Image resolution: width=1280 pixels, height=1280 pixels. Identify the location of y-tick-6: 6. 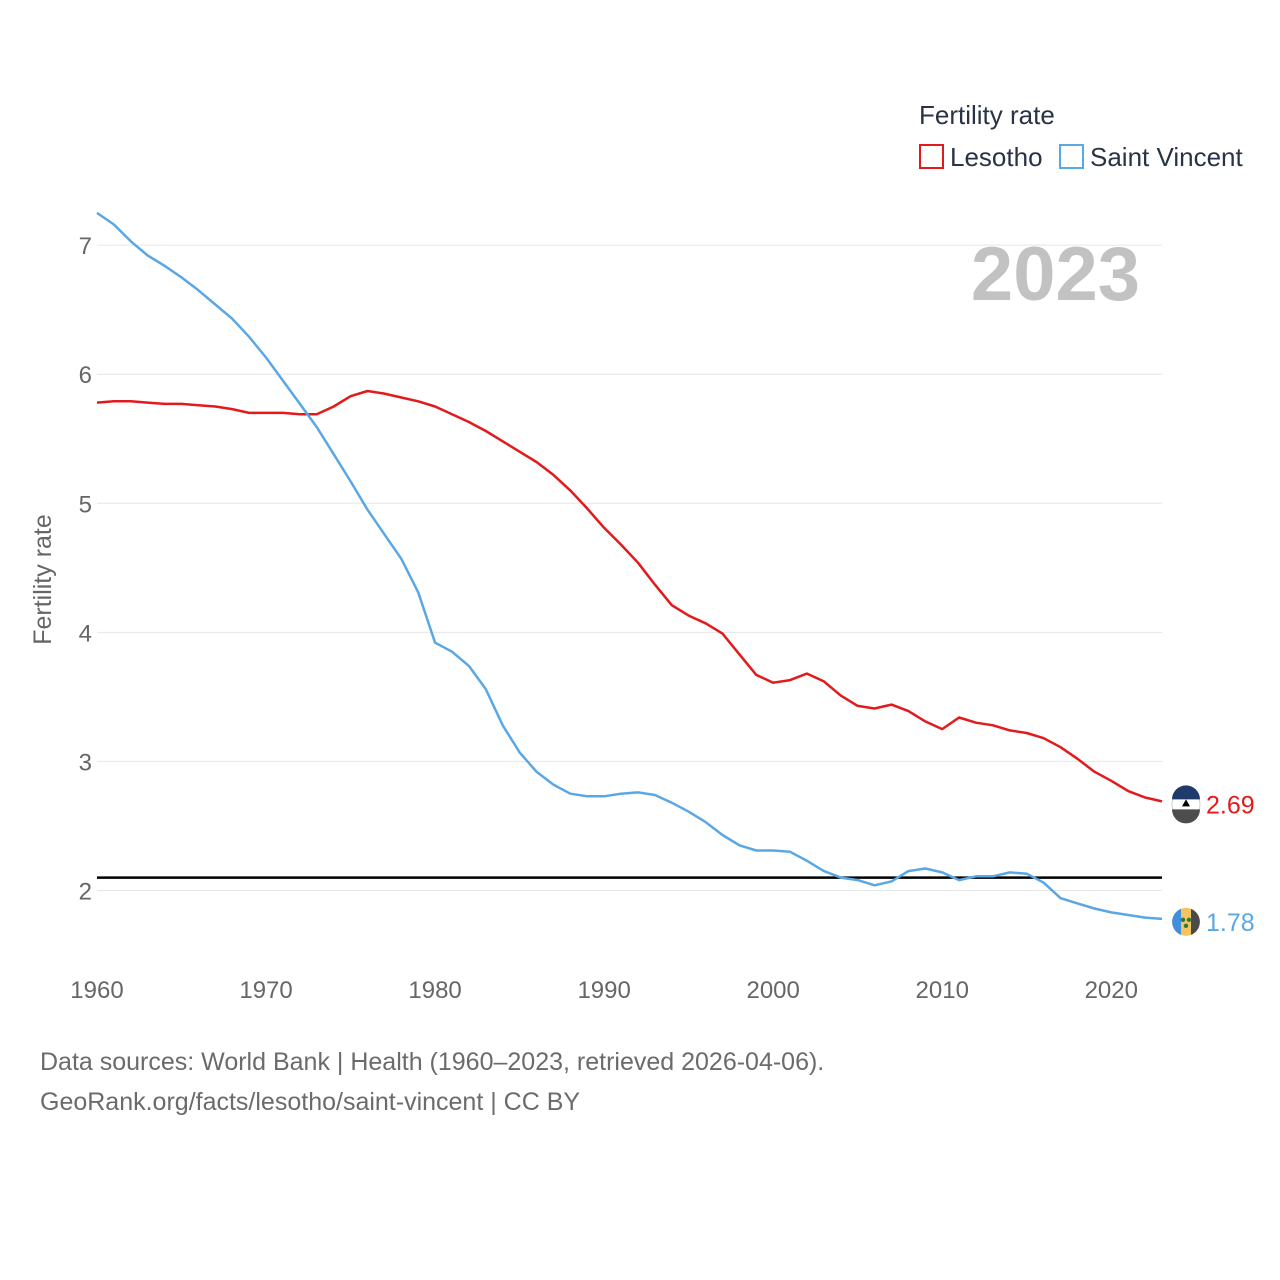
(85, 375).